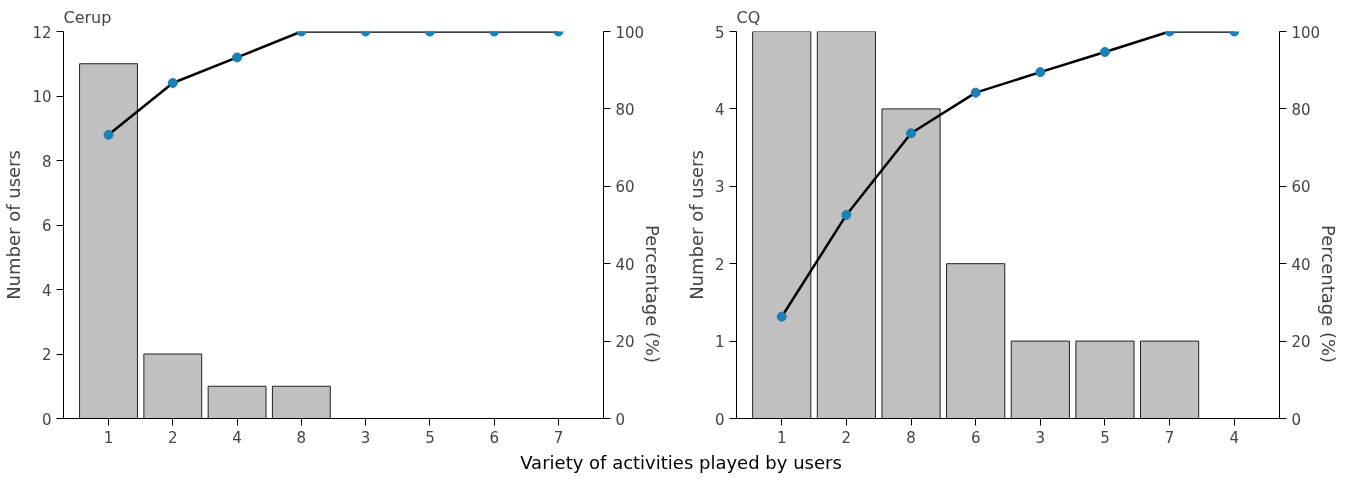 Image resolution: width=1352 pixels, height=485 pixels. Describe the element at coordinates (46, 161) in the screenshot. I see `y-tick-label: 8` at that location.